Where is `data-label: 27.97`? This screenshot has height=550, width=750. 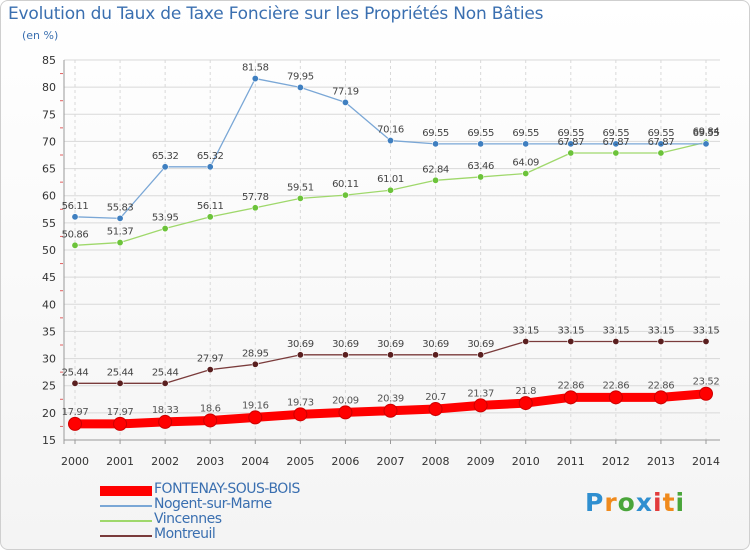
data-label: 27.97 is located at coordinates (210, 359).